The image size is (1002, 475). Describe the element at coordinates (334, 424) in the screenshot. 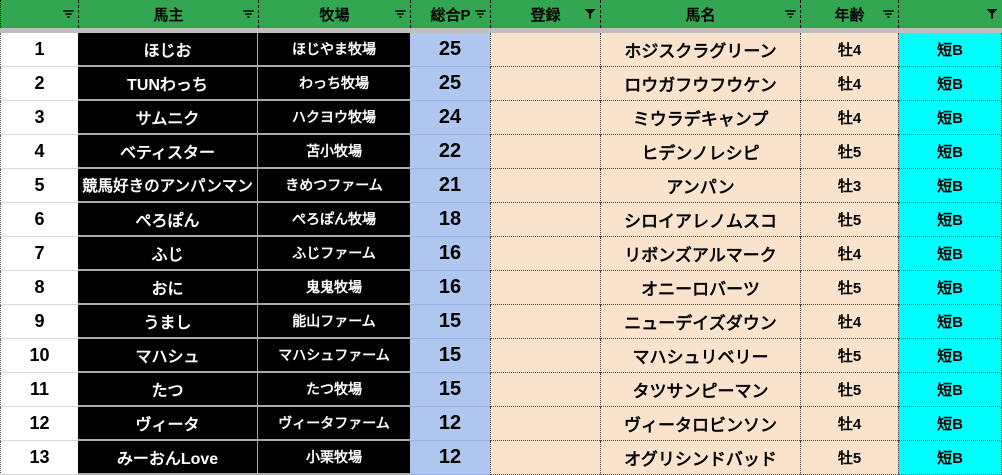

I see `cell-farm: ヴィータファーム` at that location.